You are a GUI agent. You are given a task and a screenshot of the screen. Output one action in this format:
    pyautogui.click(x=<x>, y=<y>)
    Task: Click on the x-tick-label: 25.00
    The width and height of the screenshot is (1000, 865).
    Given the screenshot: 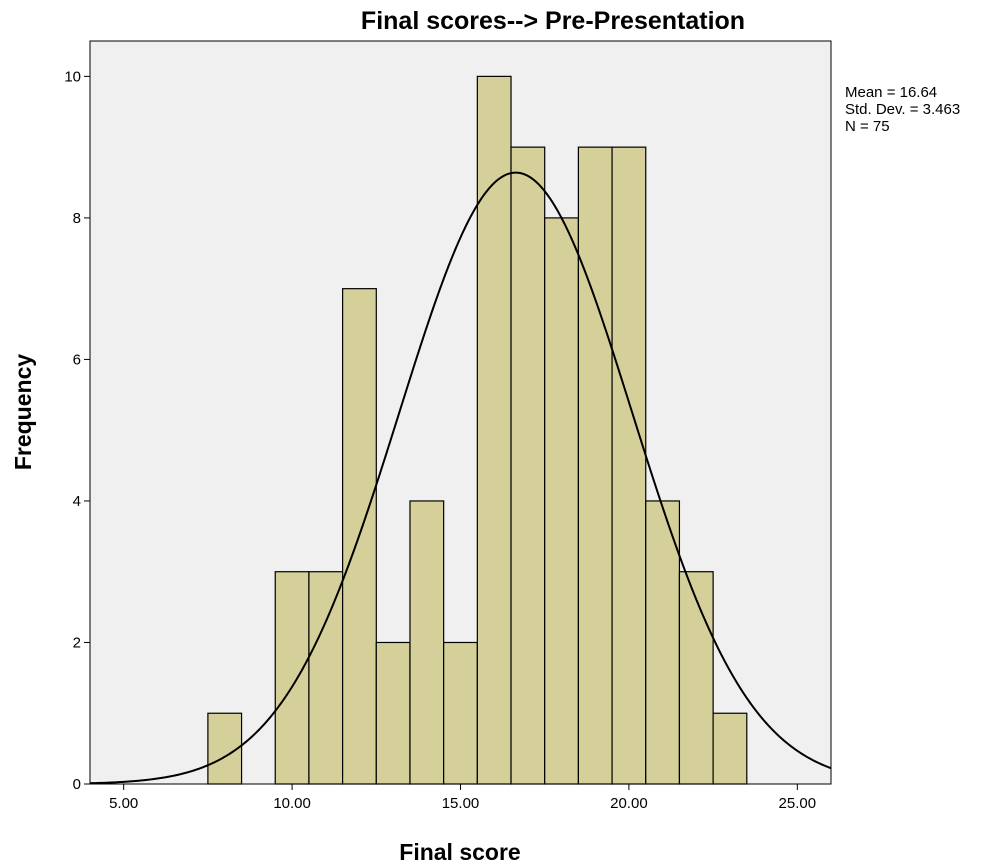 What is the action you would take?
    pyautogui.click(x=798, y=803)
    